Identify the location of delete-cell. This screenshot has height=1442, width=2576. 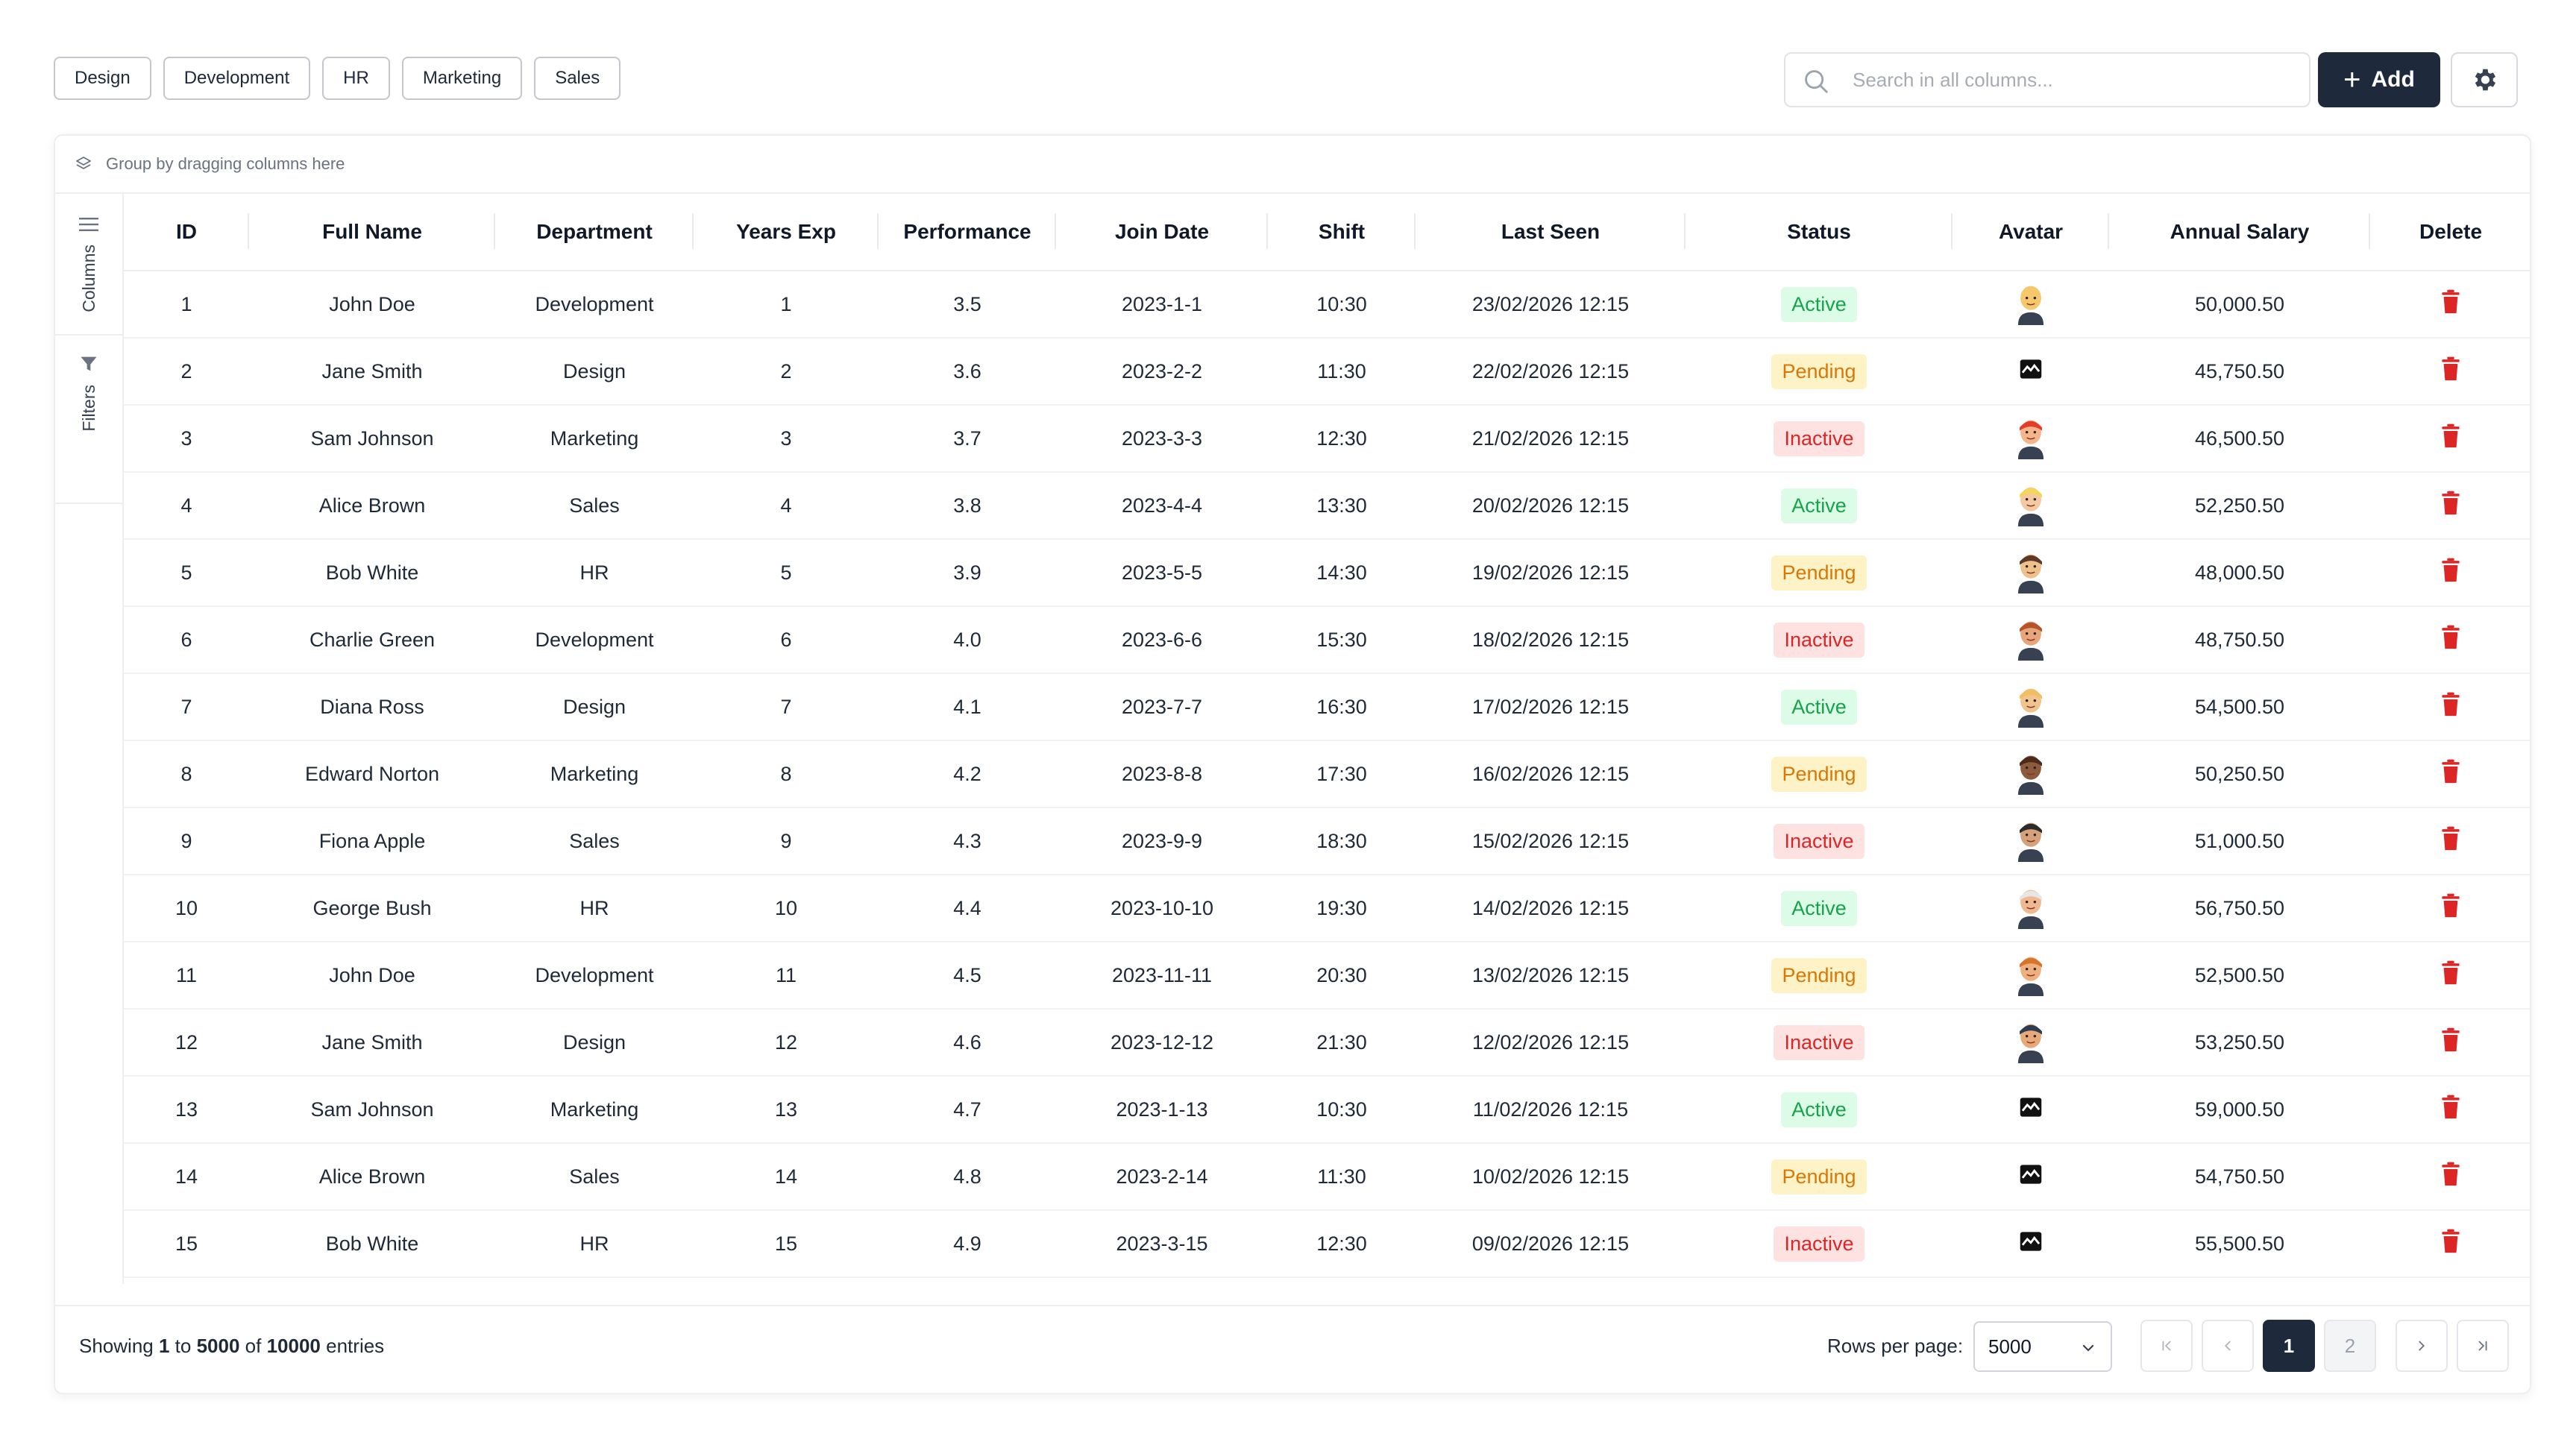
(2450, 976).